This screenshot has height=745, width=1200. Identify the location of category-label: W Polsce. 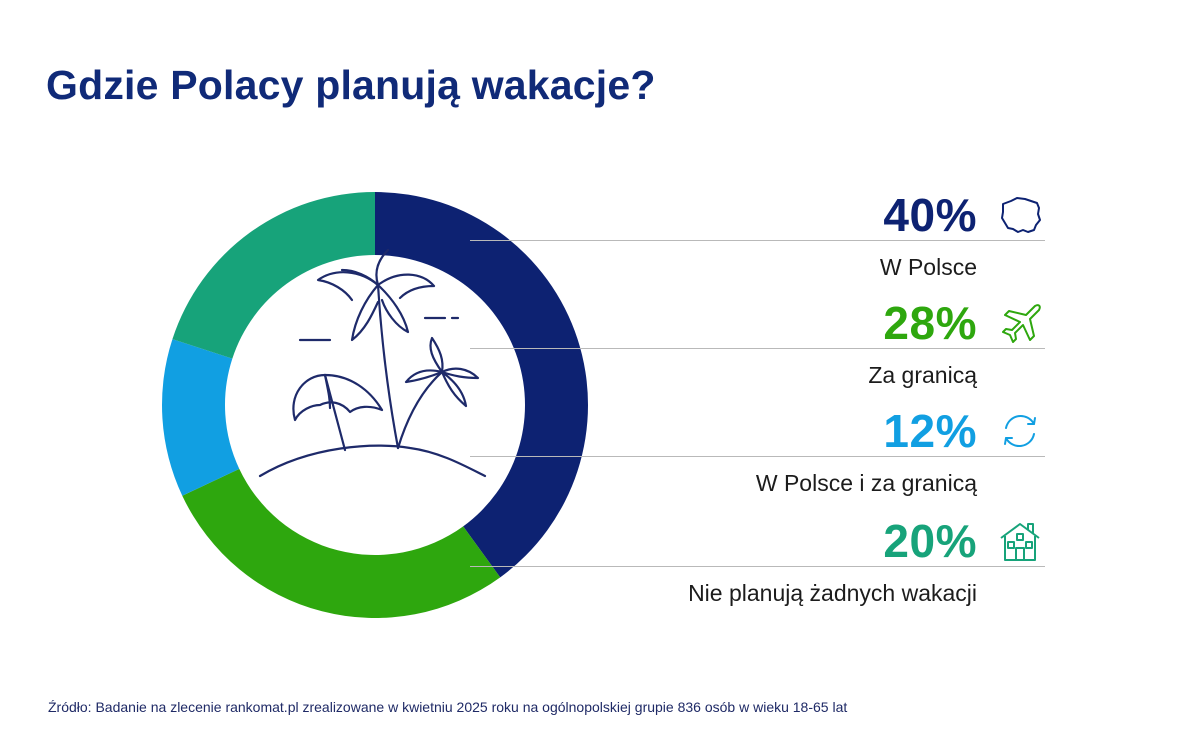
(928, 267).